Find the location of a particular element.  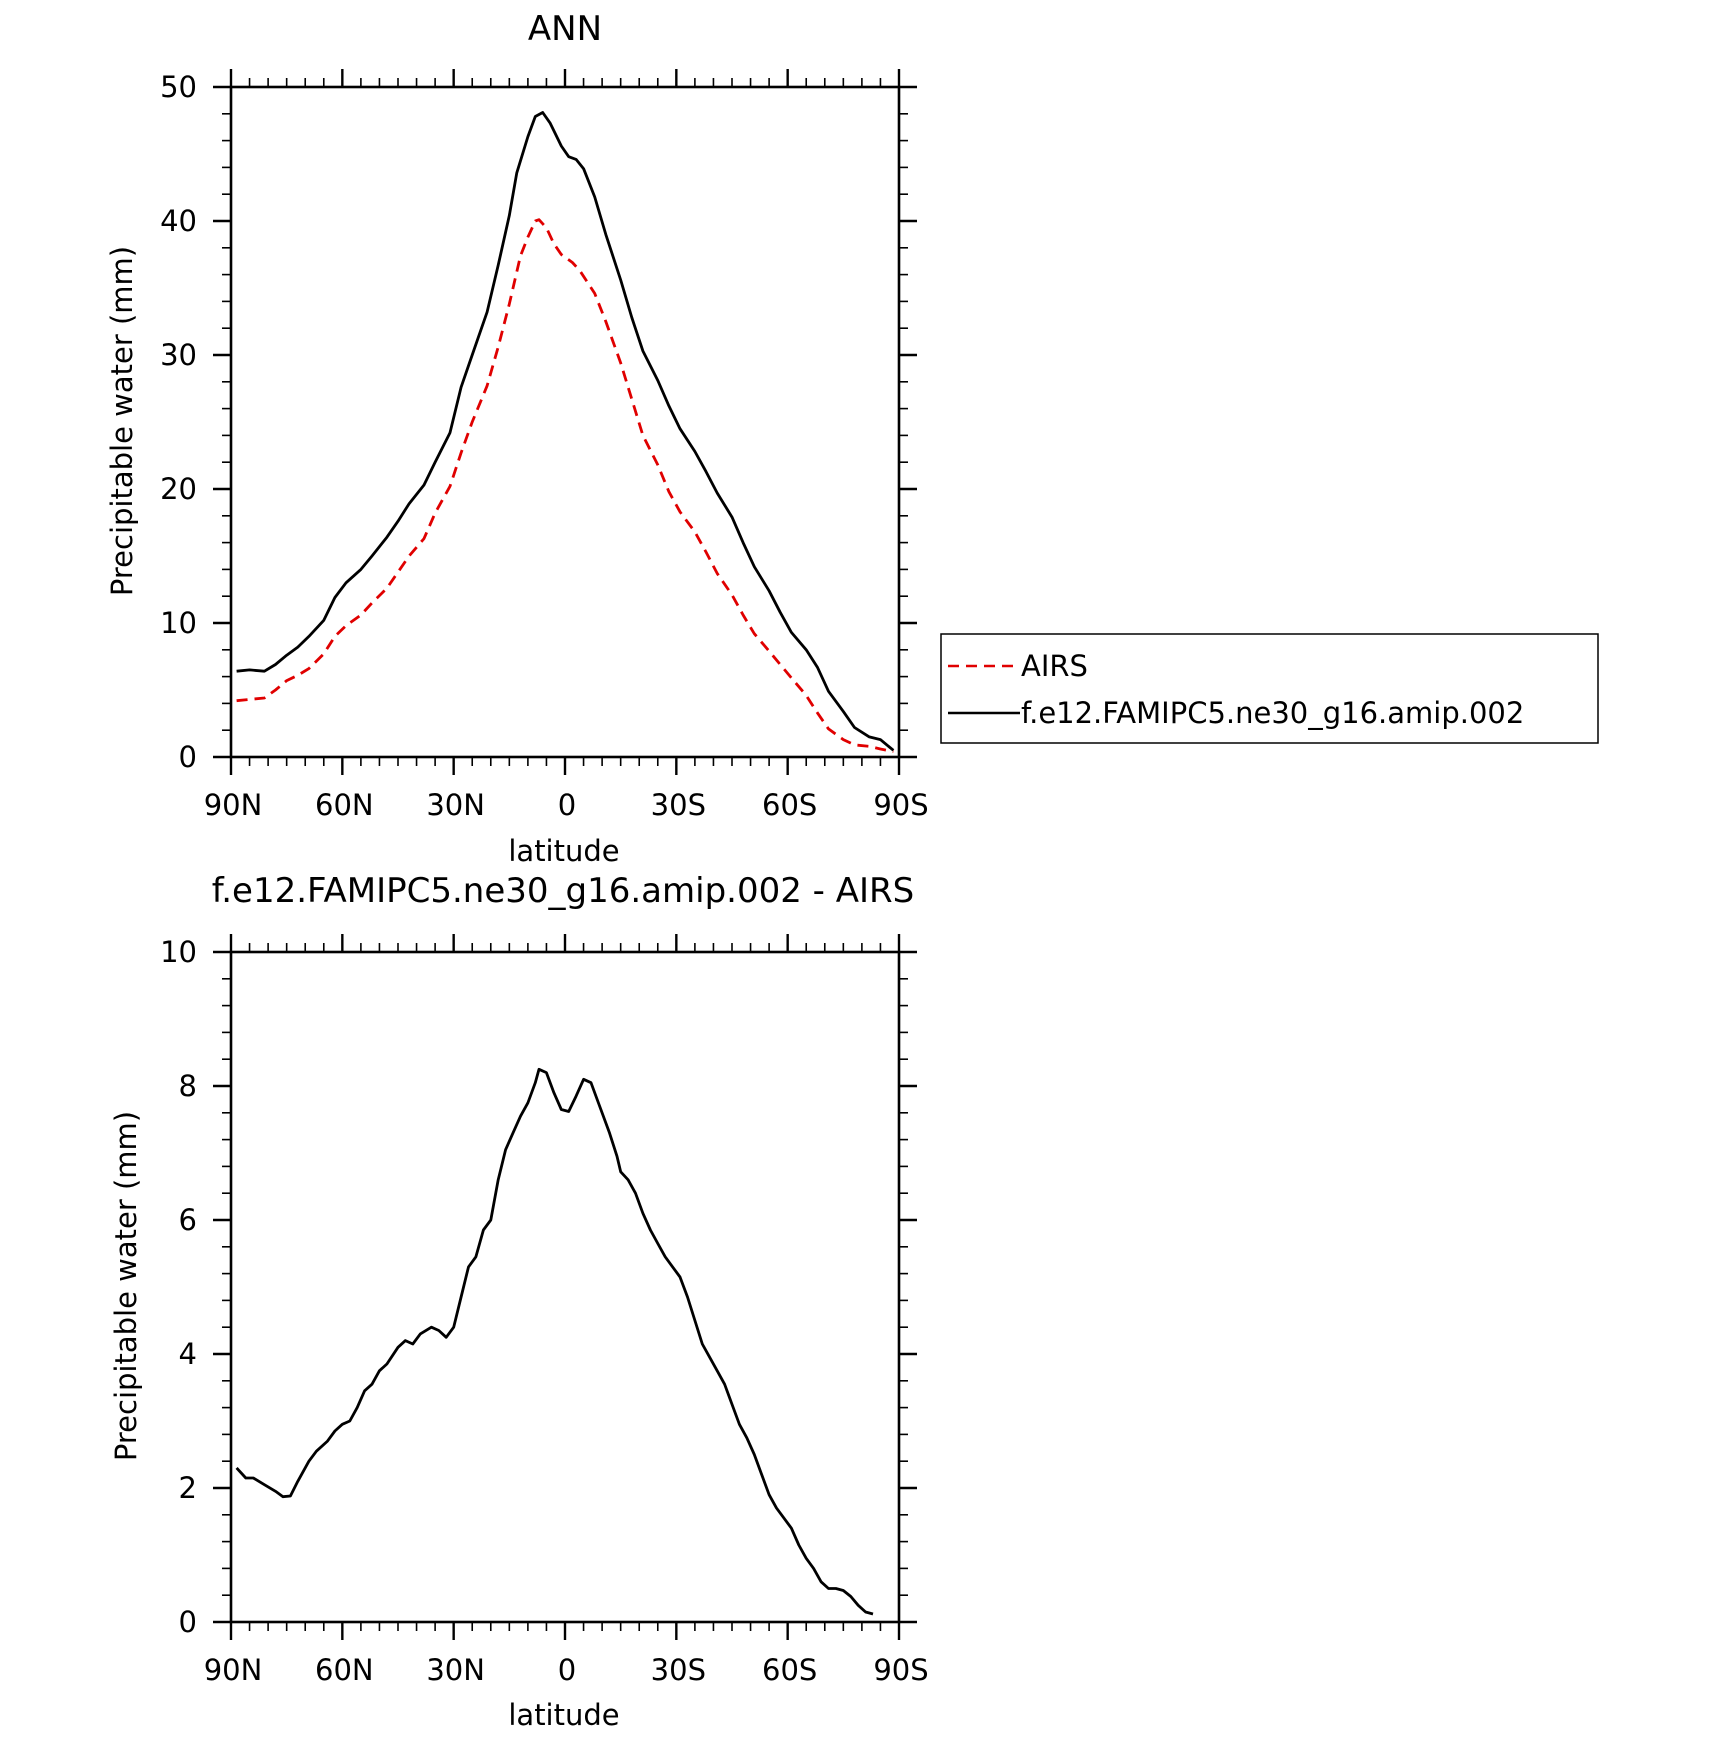

chart-legend: AIRS f.e12.FAMIPC5.ne30_g16.amip.002 is located at coordinates (1269, 688).